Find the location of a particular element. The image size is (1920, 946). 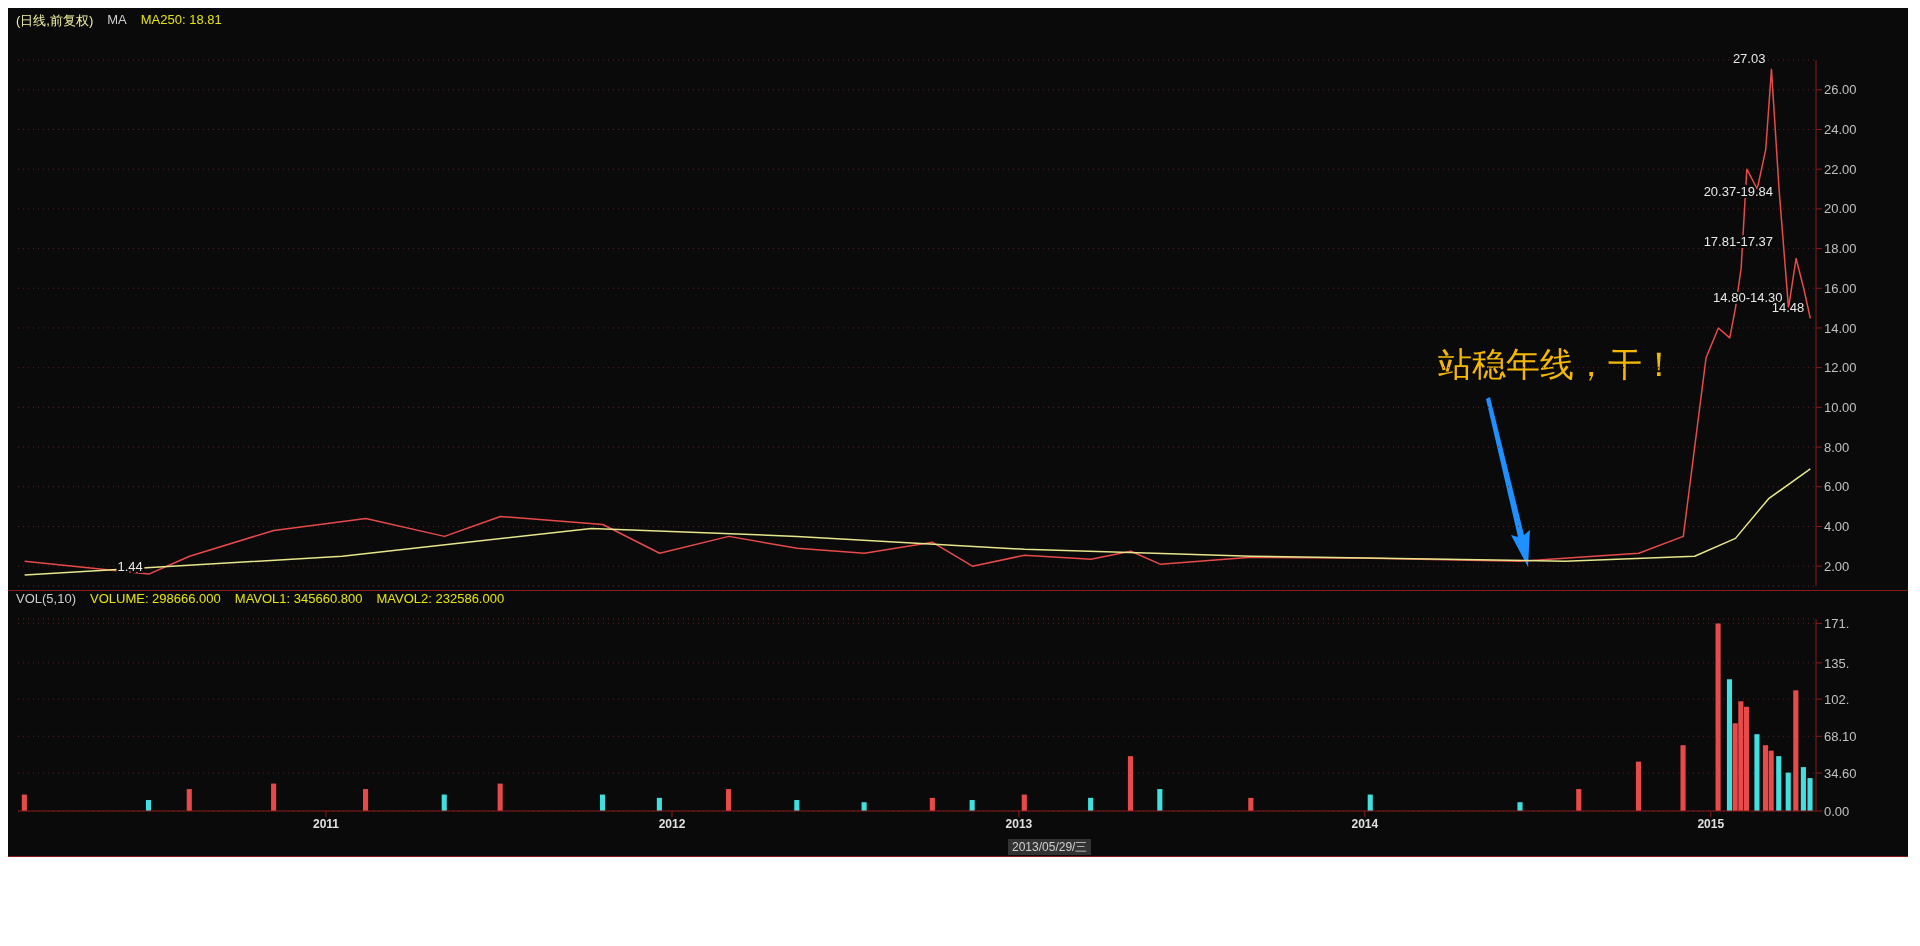

text: MAVOL2: 232586.000 is located at coordinates (440, 599).